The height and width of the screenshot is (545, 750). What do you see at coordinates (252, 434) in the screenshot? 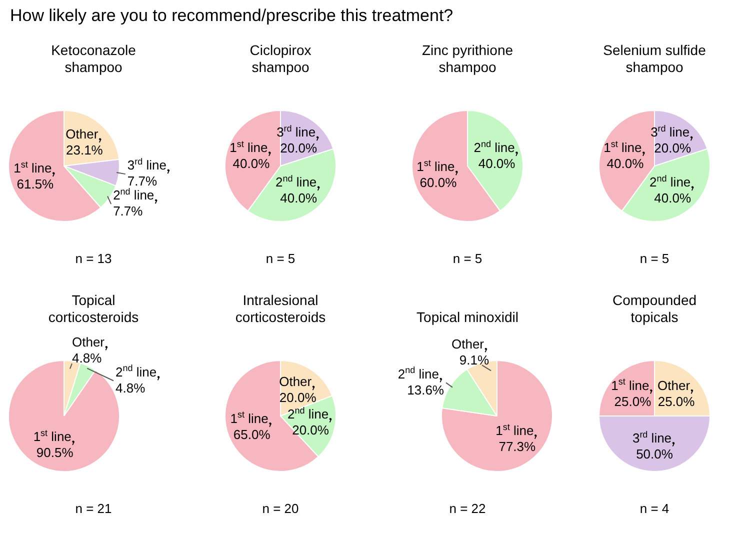
I see `data-label: 65.0%` at bounding box center [252, 434].